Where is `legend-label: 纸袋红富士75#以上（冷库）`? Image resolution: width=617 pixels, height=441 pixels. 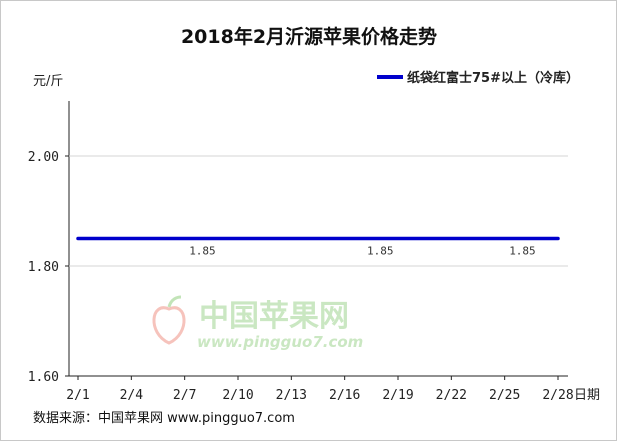 legend-label: 纸袋红富士75#以上（冷库） is located at coordinates (493, 78).